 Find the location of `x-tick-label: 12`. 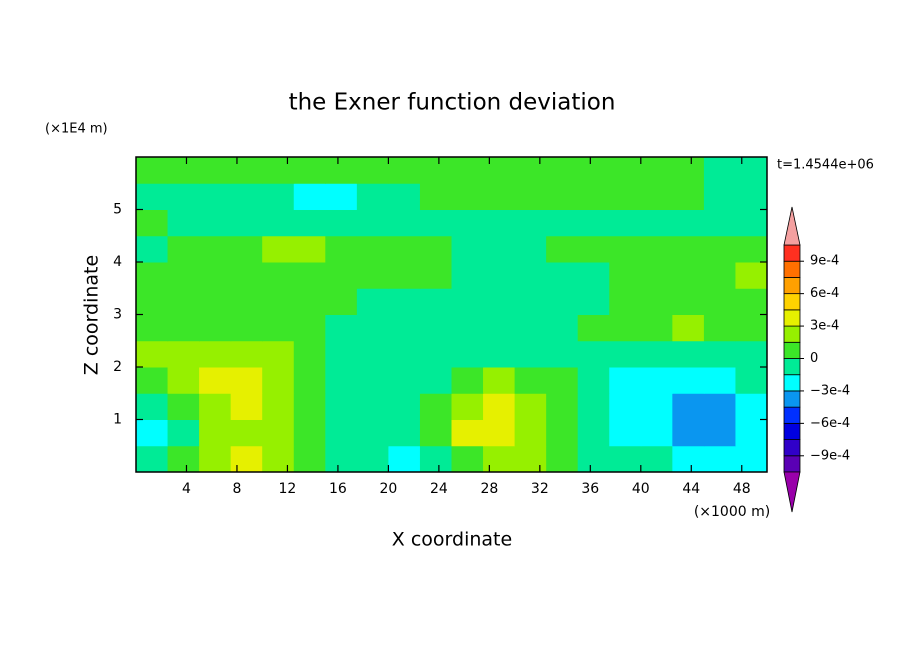

x-tick-label: 12 is located at coordinates (288, 489).